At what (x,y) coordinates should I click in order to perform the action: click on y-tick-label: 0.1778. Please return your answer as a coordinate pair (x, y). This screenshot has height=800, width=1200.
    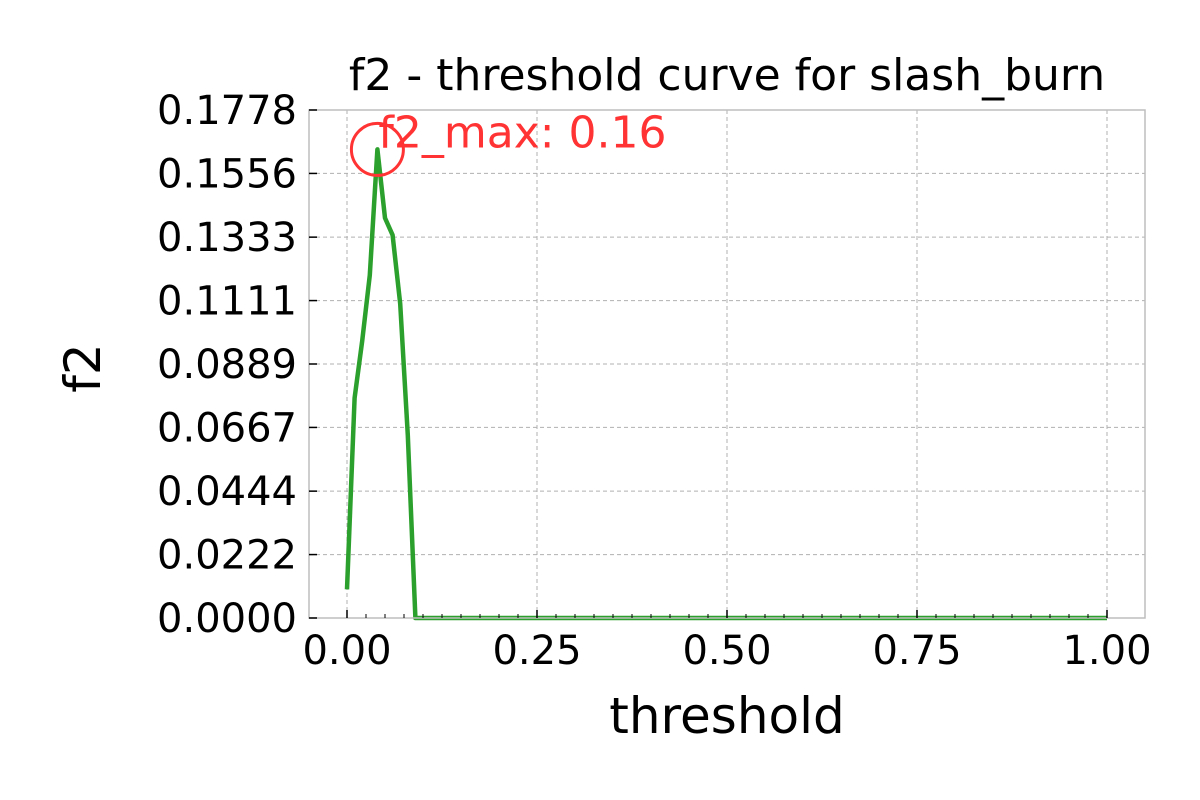
    Looking at the image, I should click on (227, 111).